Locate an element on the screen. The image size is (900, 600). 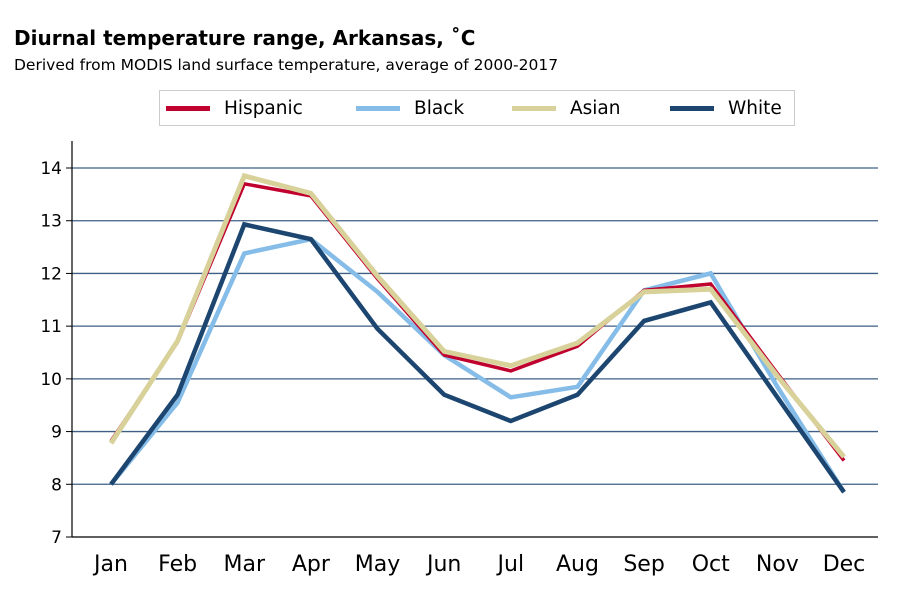
x-tick-label: Jan is located at coordinates (110, 564).